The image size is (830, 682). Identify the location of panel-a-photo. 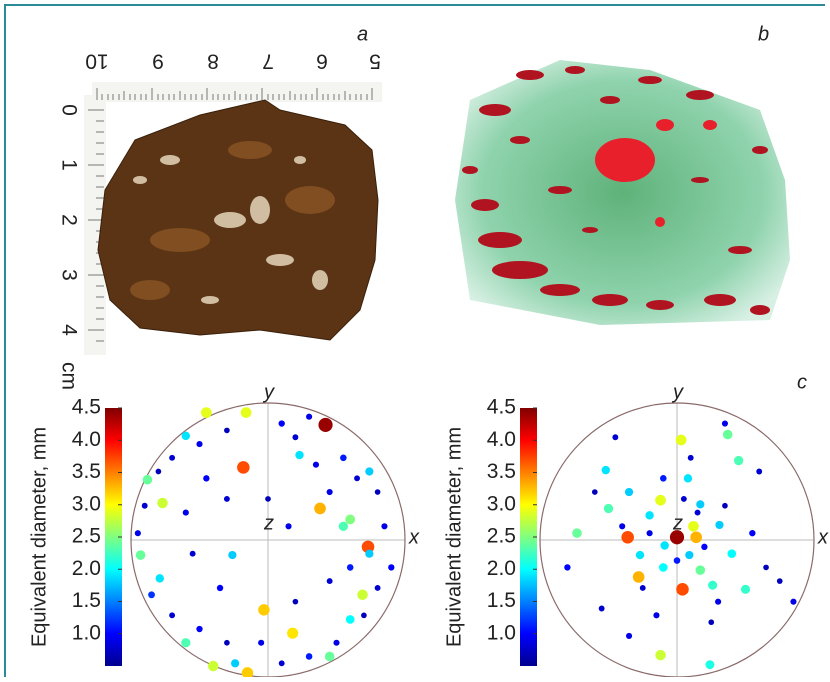
(233, 218).